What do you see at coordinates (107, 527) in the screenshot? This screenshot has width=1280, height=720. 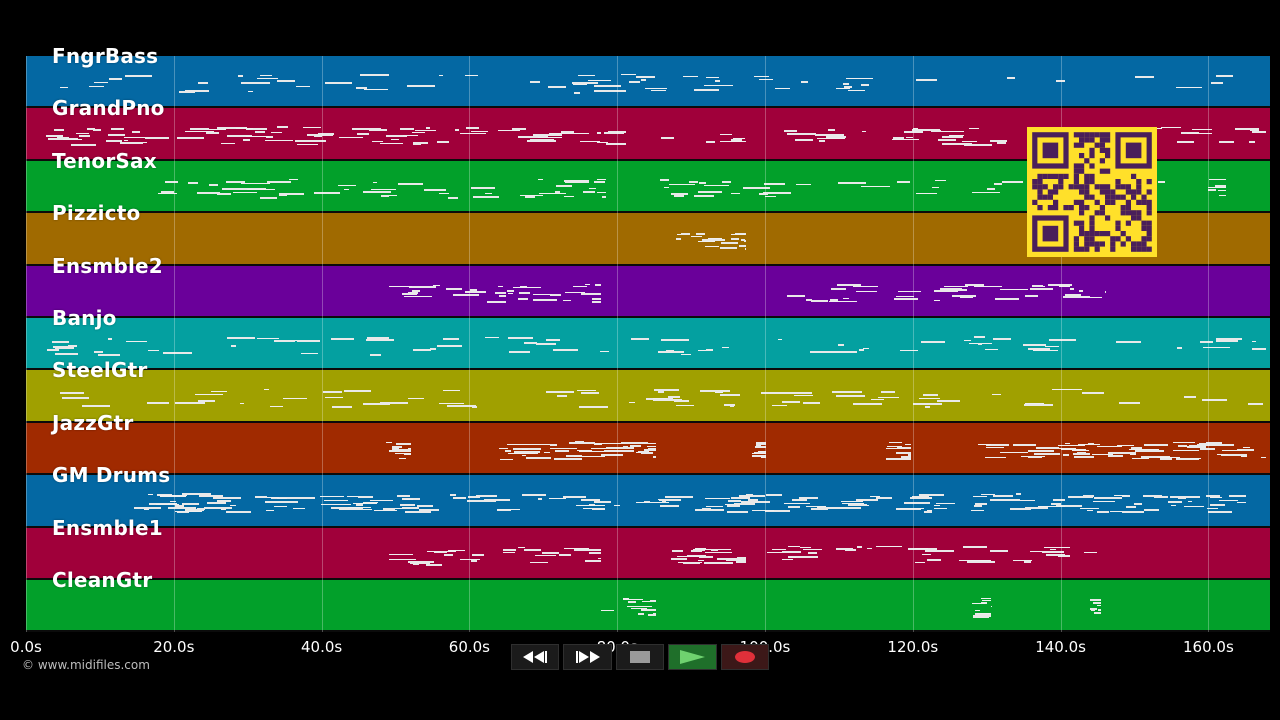 I see `track-label: Ensmble1` at bounding box center [107, 527].